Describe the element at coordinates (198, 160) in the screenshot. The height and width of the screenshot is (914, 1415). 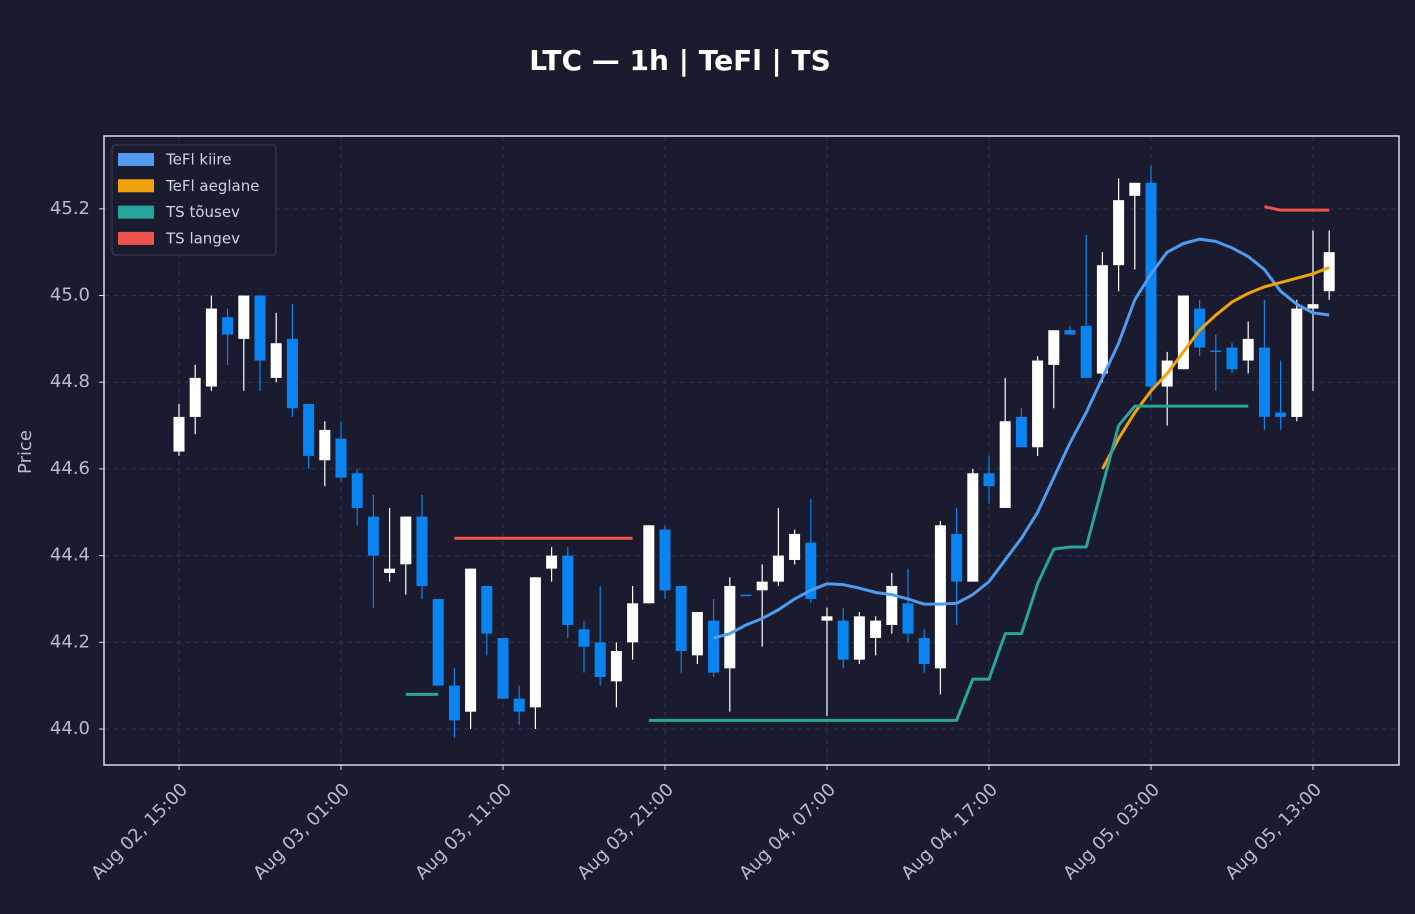
I see `legend-label: TeFl kiire` at that location.